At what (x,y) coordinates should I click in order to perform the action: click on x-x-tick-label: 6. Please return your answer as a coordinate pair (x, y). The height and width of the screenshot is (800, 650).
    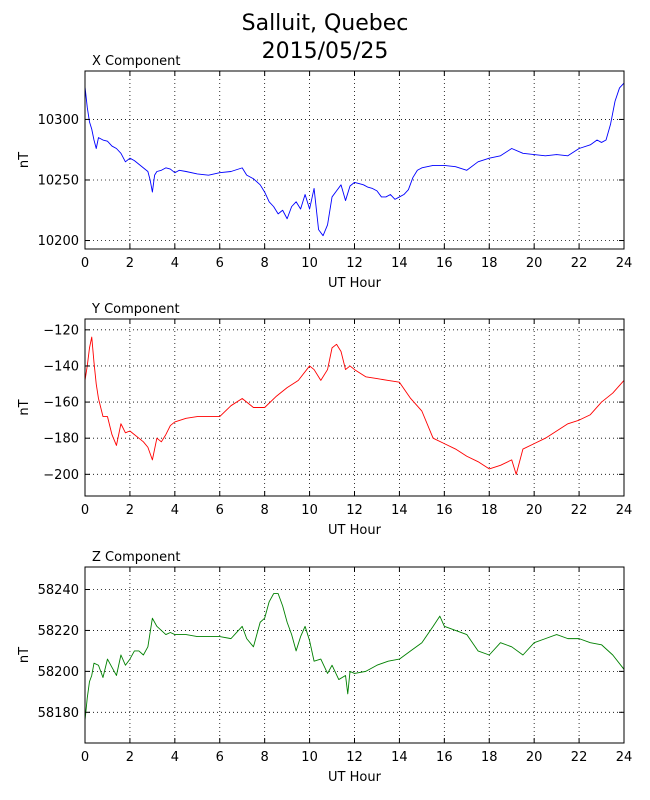
    Looking at the image, I should click on (220, 263).